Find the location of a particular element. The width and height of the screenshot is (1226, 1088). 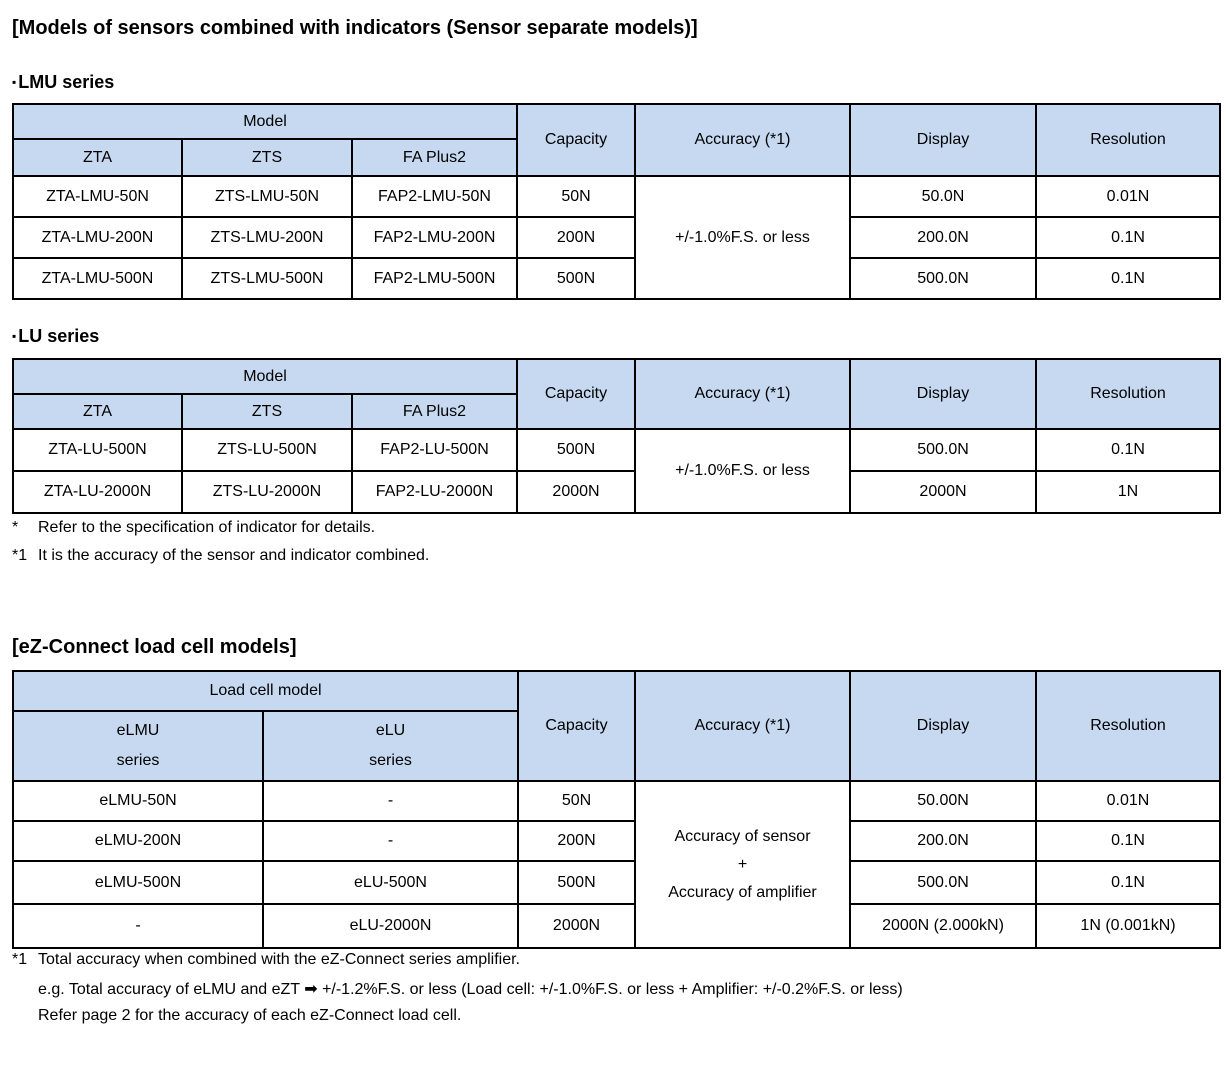

accuracy-amplifier-label: Accuracy of amplifier is located at coordinates (742, 892).